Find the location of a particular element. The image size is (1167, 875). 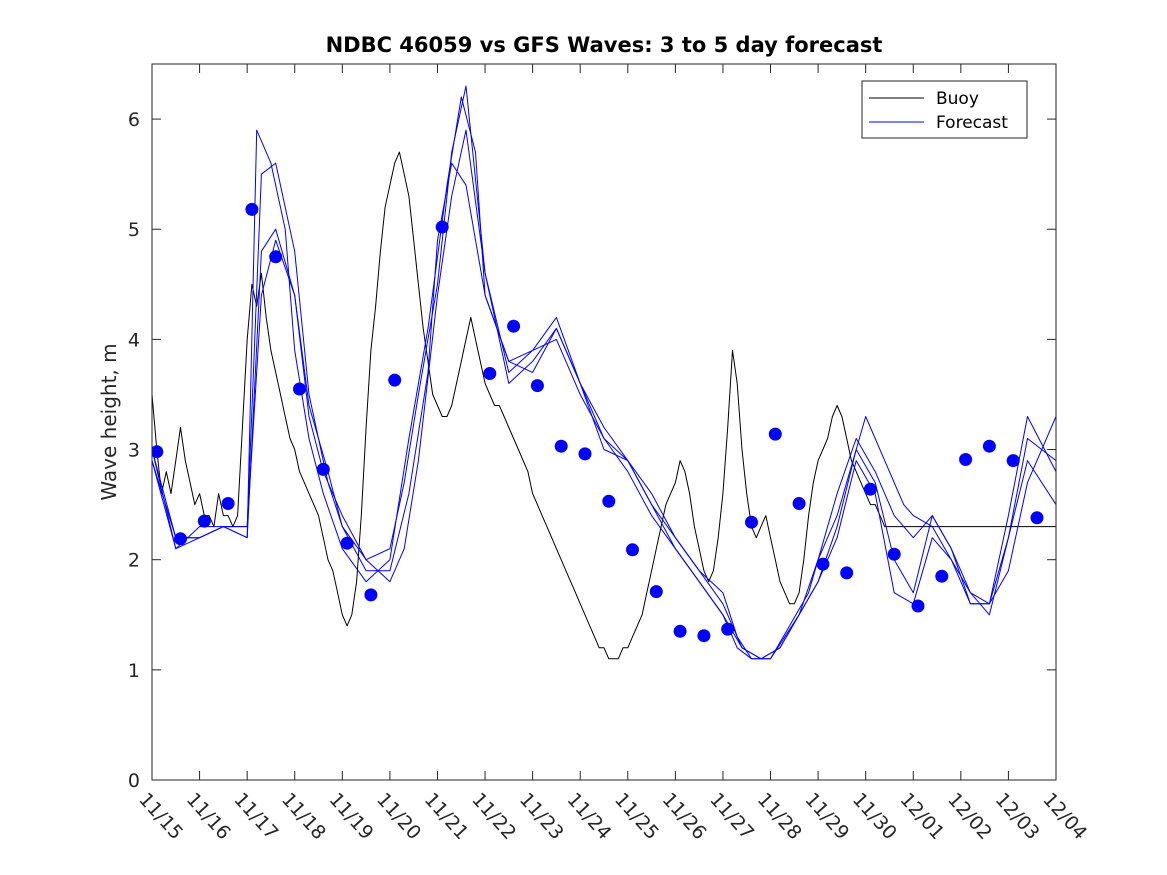

y-tick-label: 6 is located at coordinates (134, 120).